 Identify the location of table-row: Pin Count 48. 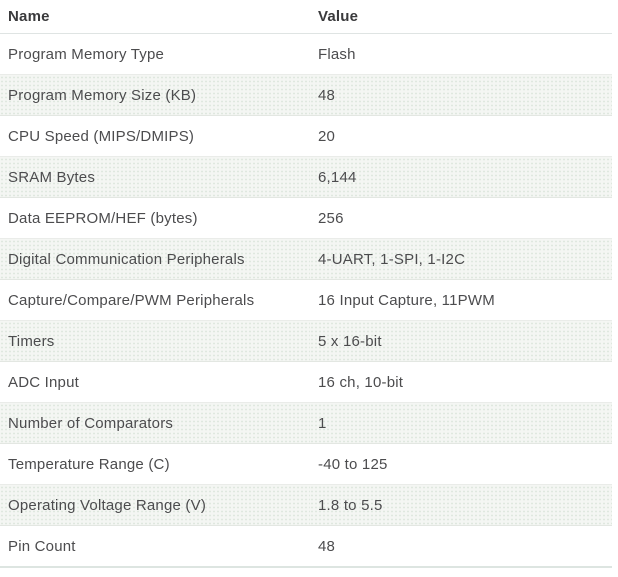
(306, 546).